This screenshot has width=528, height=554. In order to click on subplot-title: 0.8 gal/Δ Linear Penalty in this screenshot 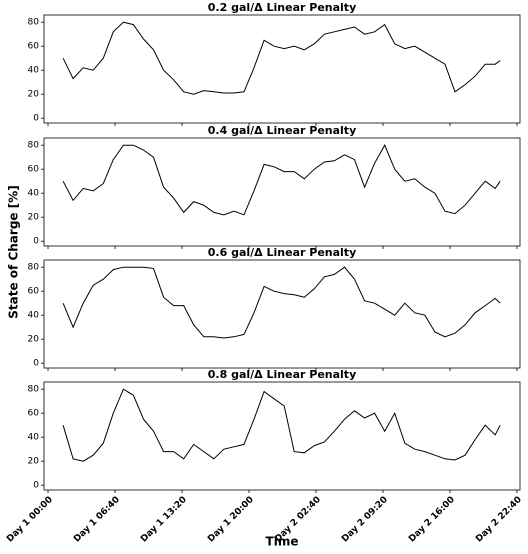, I will do `click(282, 374)`.